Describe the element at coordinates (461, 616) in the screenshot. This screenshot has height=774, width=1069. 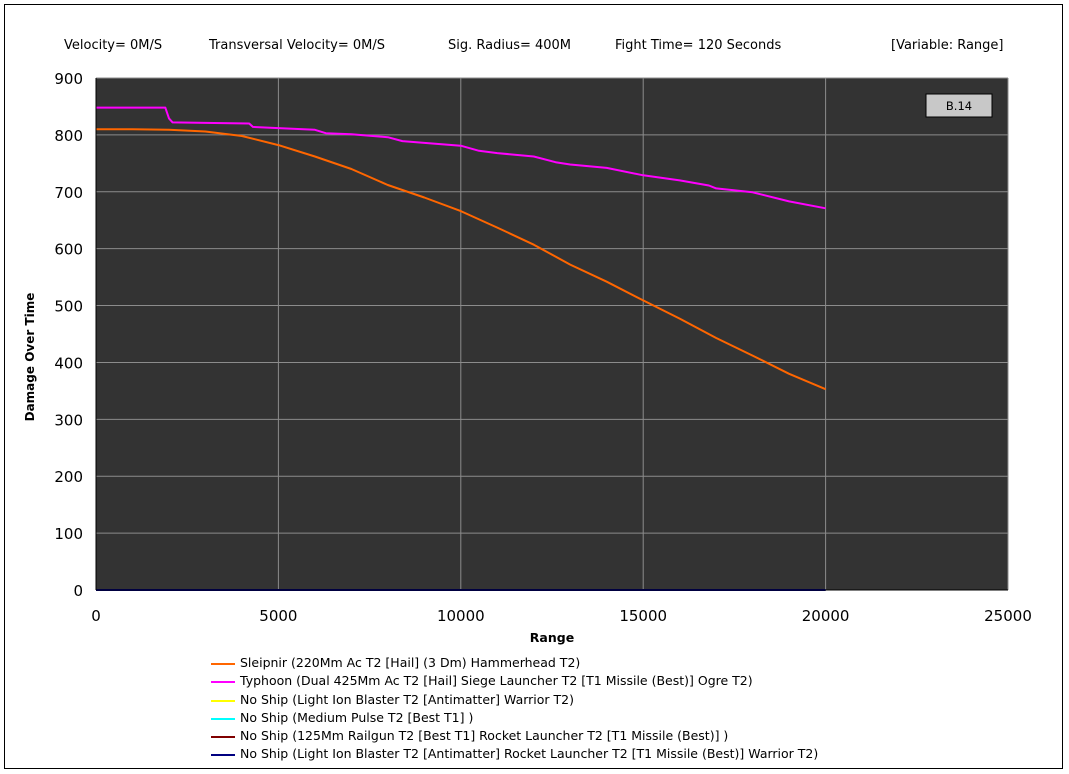
I see `x-tick-label: 10000` at that location.